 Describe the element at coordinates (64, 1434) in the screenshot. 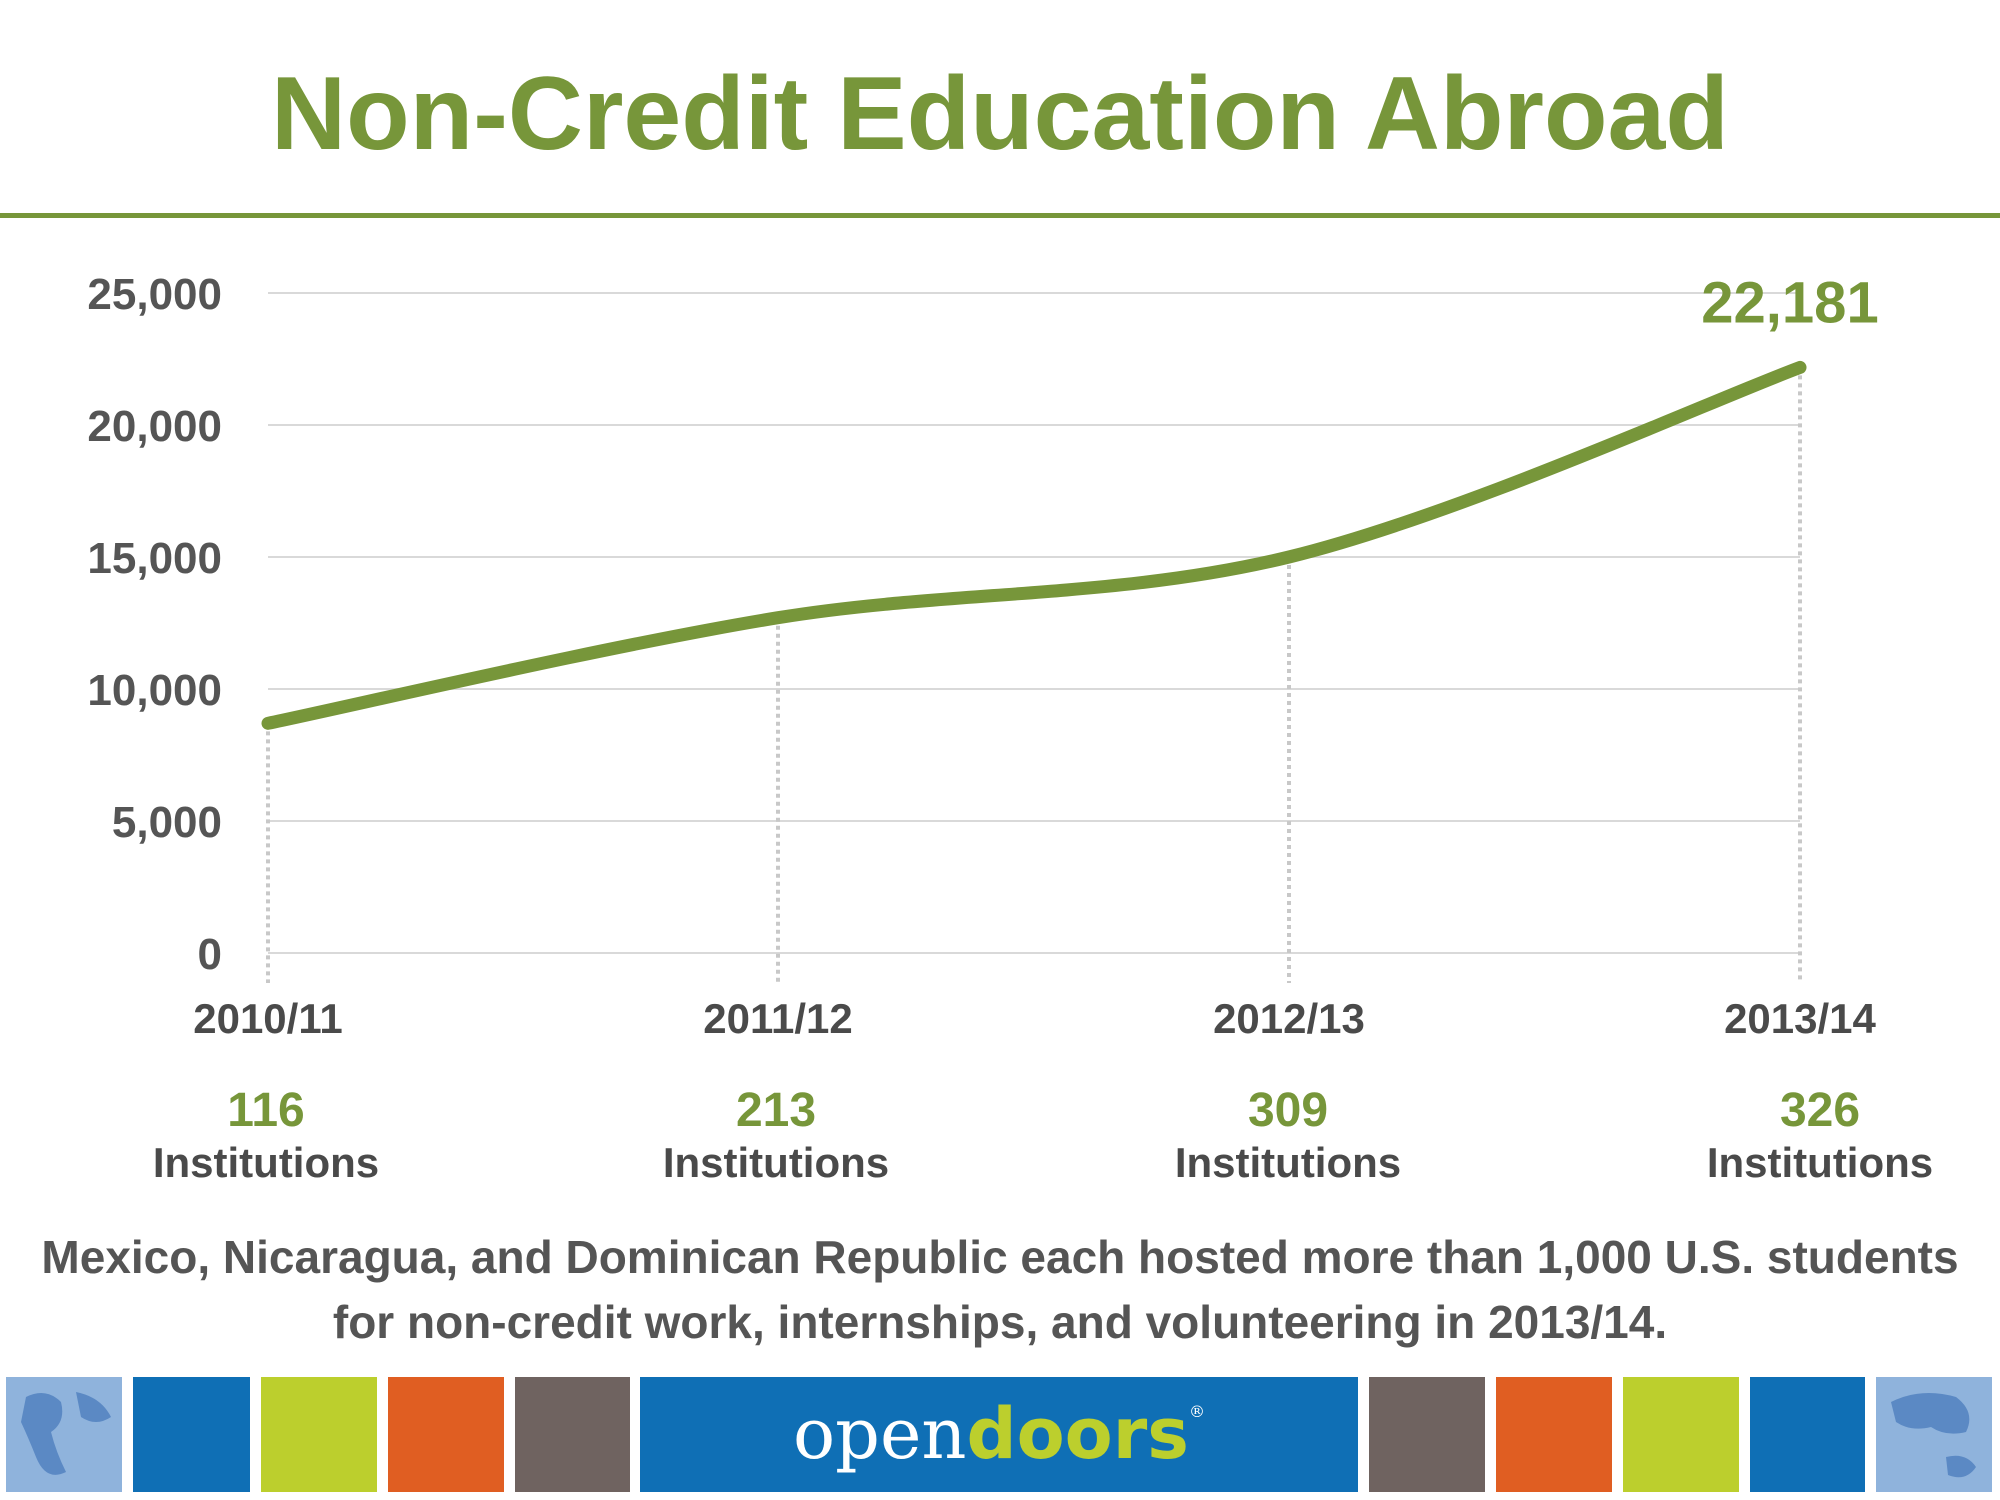

I see `globe-americas-icon` at that location.